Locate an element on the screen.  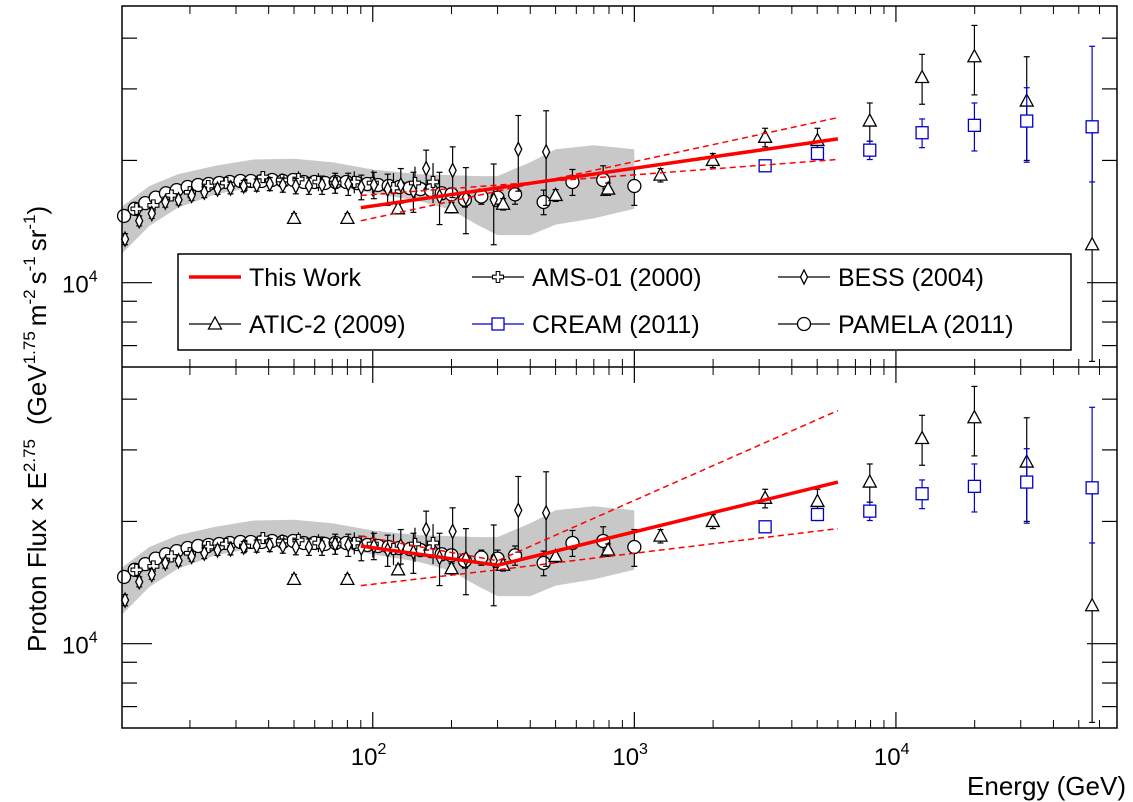
pamela-band-top is located at coordinates (378, 199).